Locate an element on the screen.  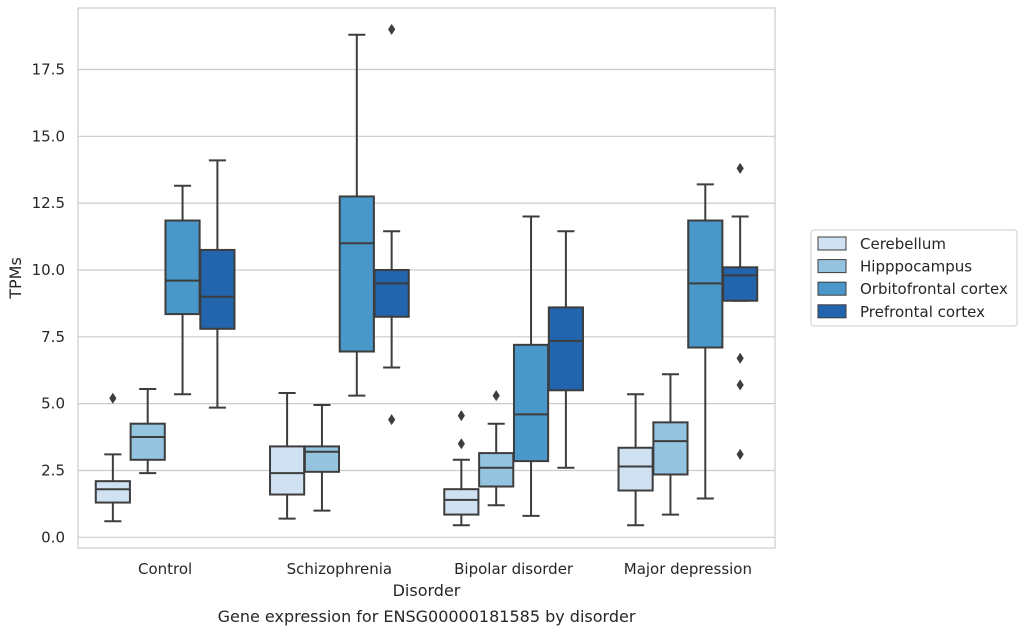
y-axis-label: TPMs is located at coordinates (15, 278).